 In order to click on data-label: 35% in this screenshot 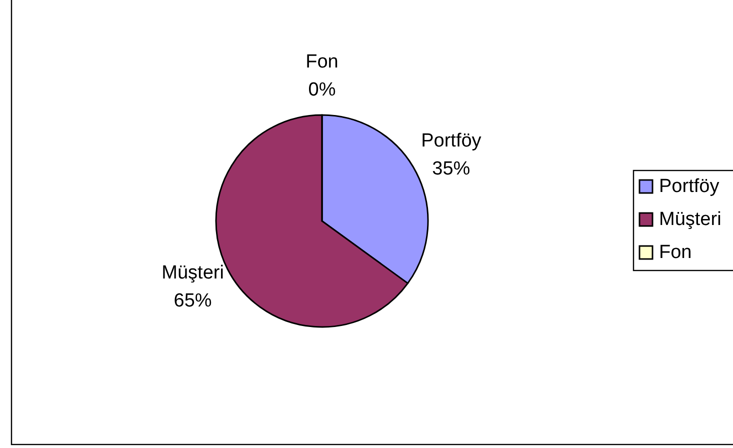, I will do `click(451, 169)`.